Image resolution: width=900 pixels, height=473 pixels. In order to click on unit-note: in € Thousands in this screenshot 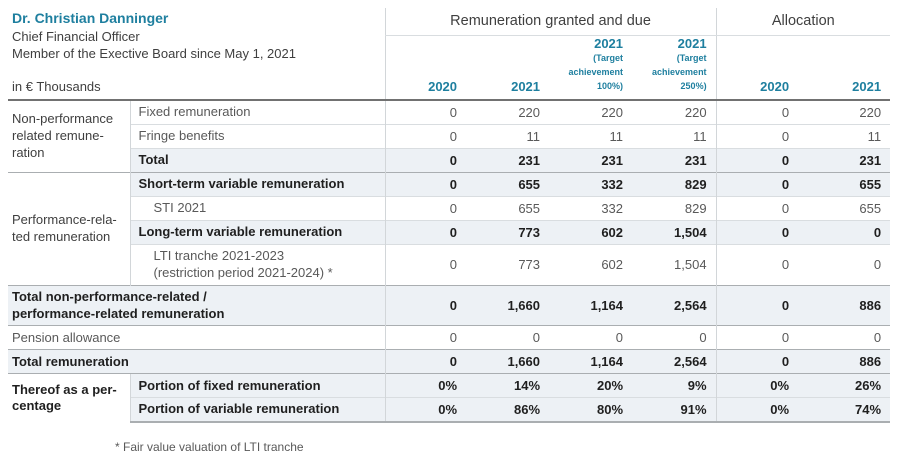, I will do `click(56, 86)`.